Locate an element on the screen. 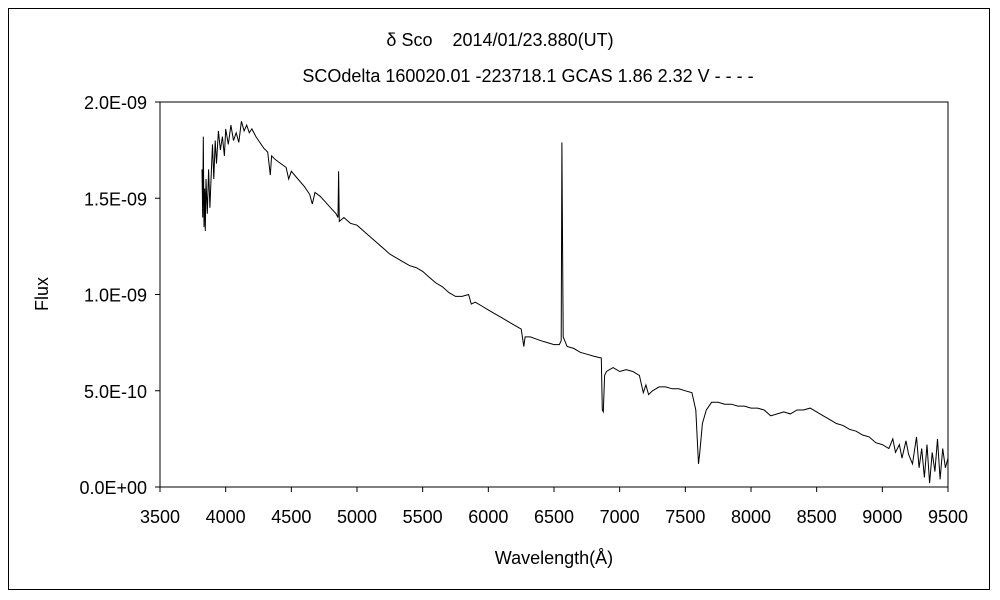 The image size is (1000, 600). y-tick-label: 5.0E-10 is located at coordinates (115, 392).